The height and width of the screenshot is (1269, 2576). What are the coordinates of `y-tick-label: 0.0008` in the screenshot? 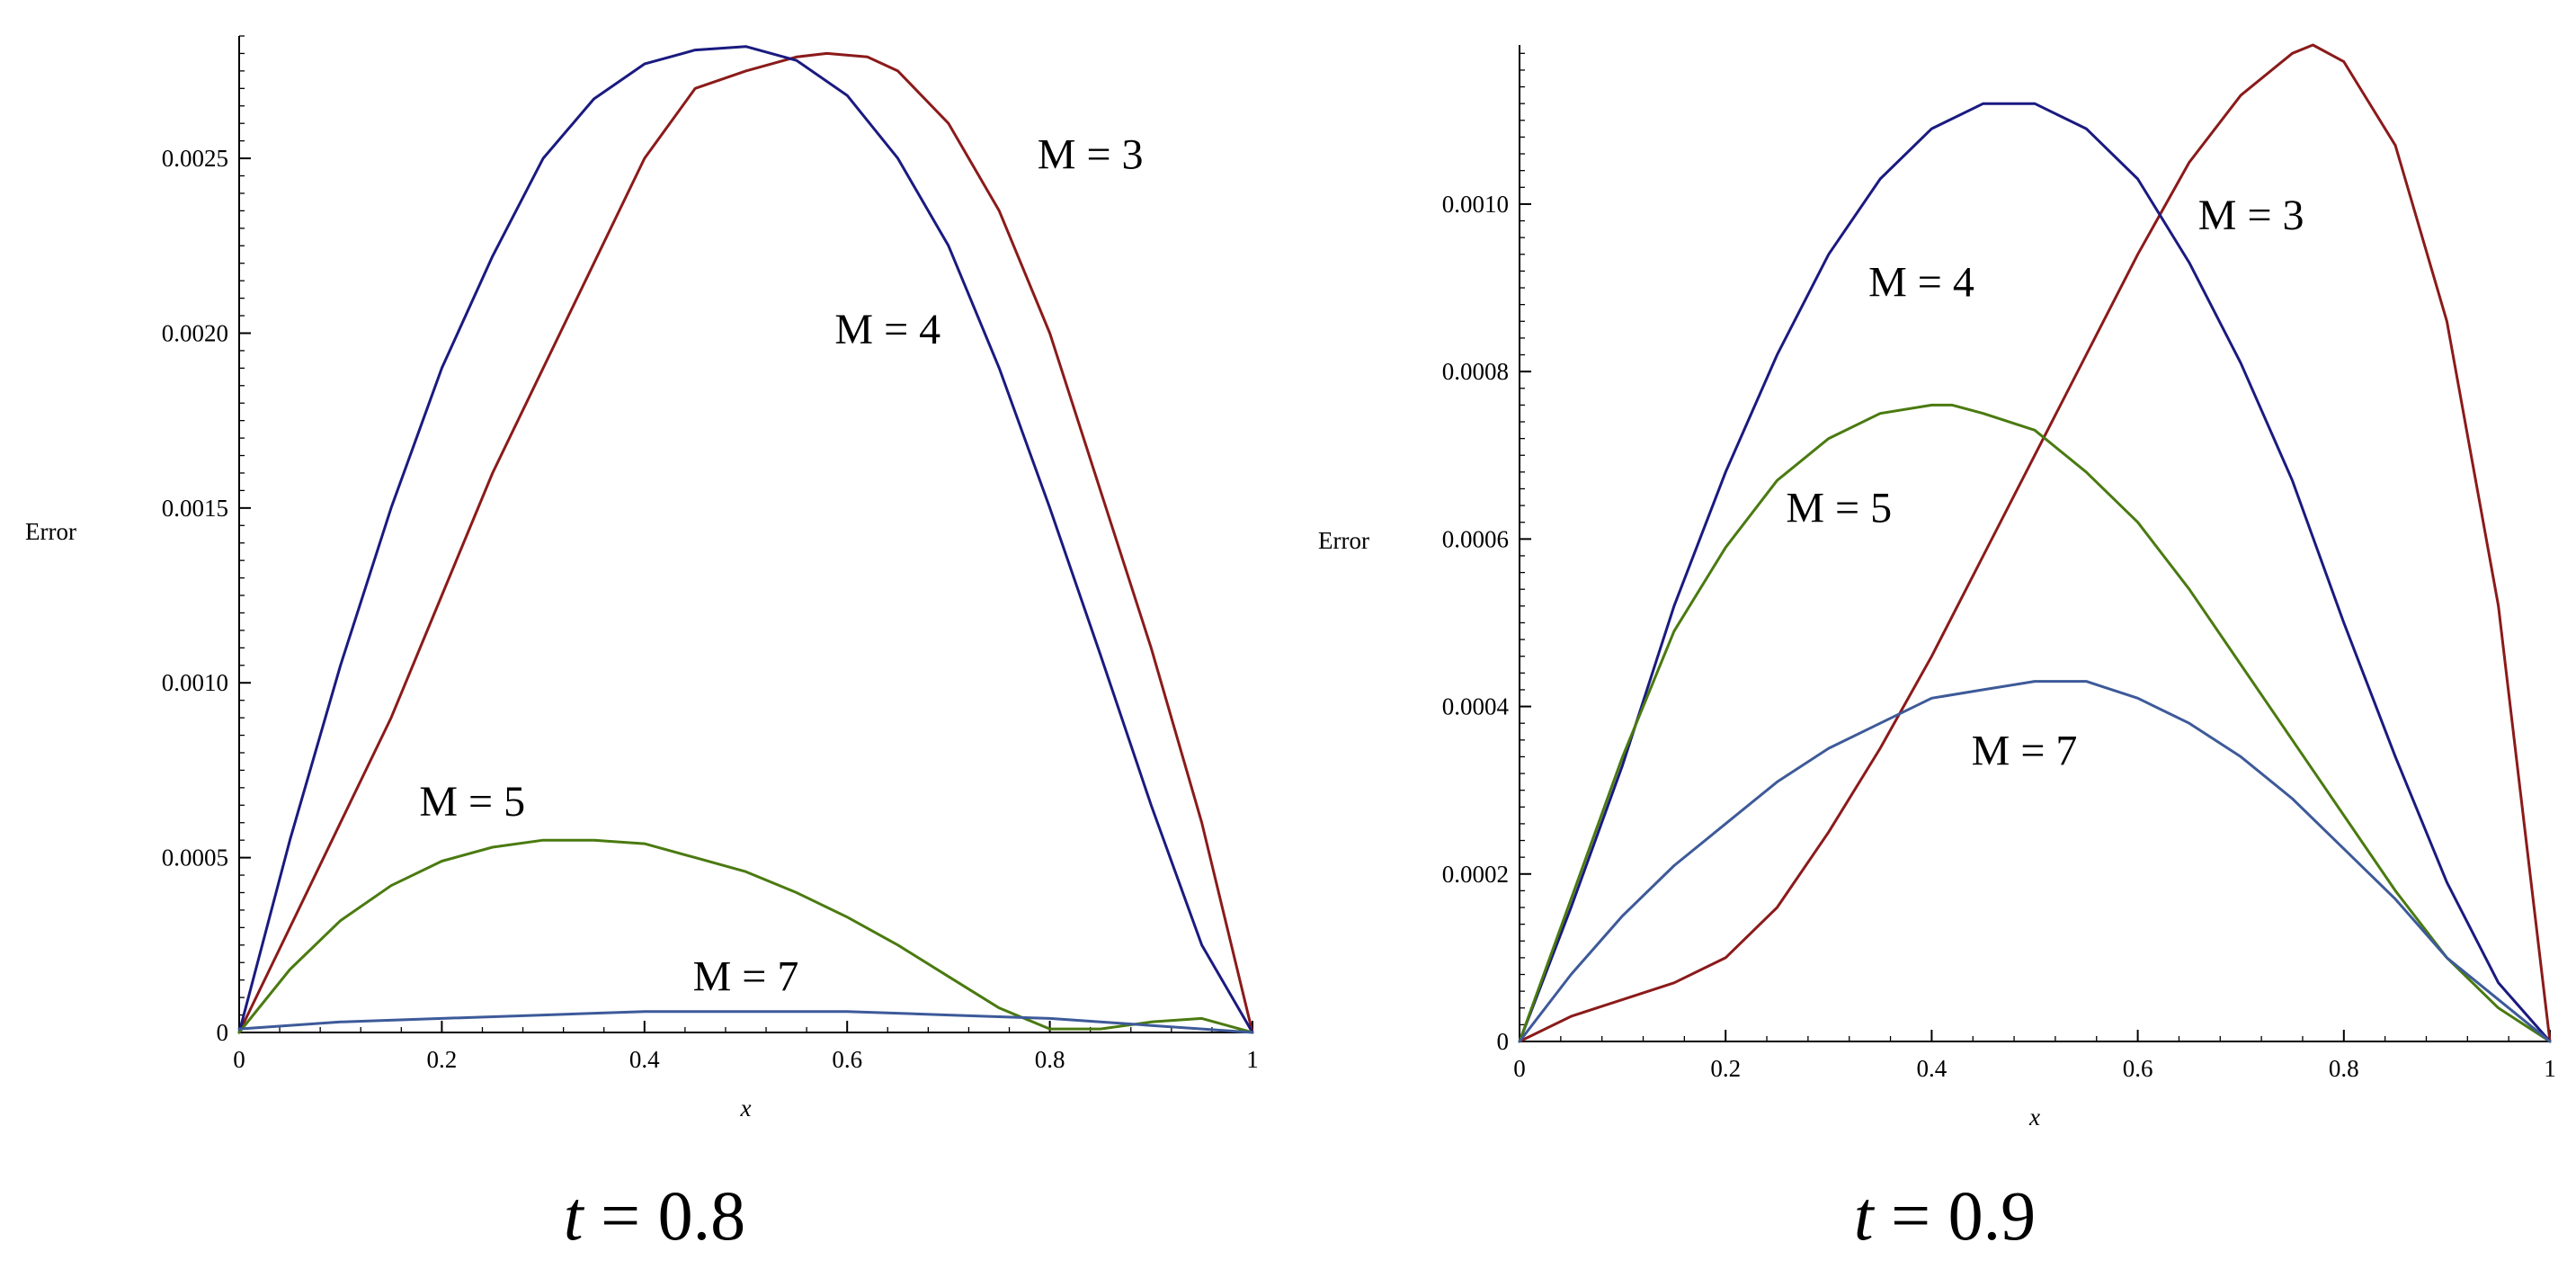 It's located at (1476, 371).